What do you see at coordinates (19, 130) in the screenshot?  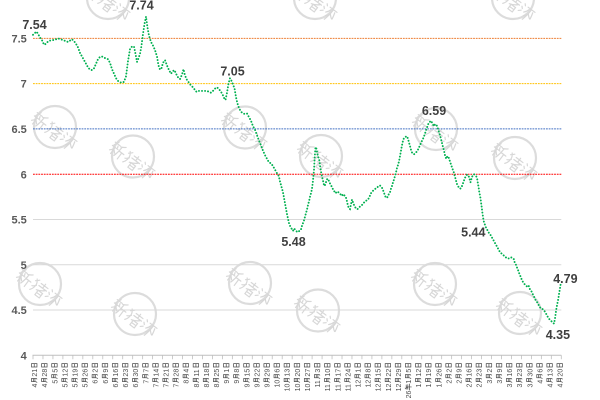 I see `svg-text: 6.5` at bounding box center [19, 130].